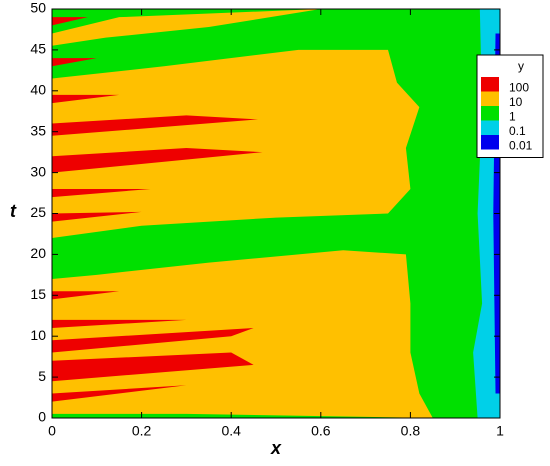  Describe the element at coordinates (38, 130) in the screenshot. I see `y-tick-label: 35` at that location.